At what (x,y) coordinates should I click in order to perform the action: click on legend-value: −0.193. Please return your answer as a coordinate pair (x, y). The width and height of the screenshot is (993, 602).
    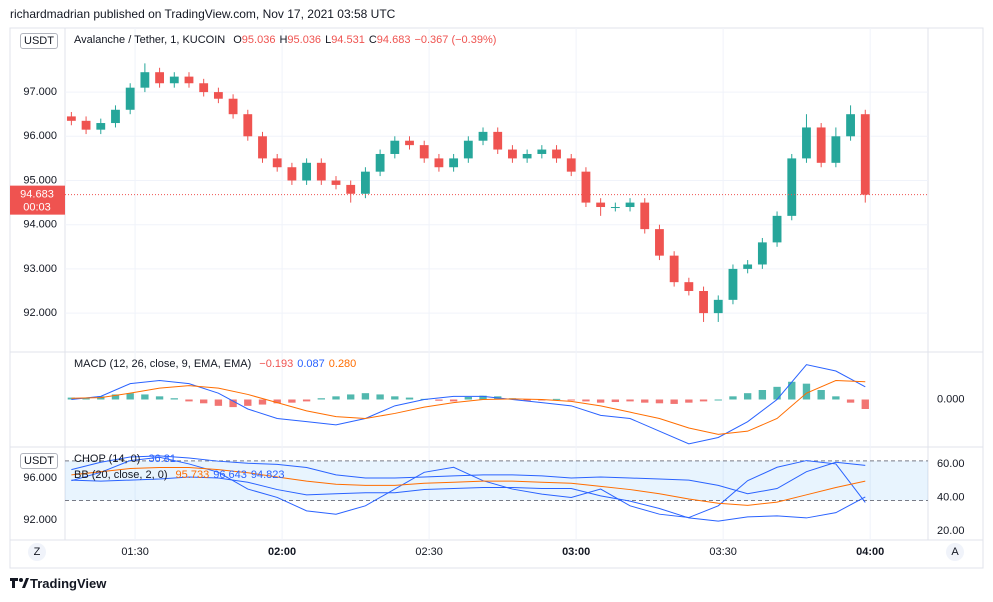
    Looking at the image, I should click on (276, 364).